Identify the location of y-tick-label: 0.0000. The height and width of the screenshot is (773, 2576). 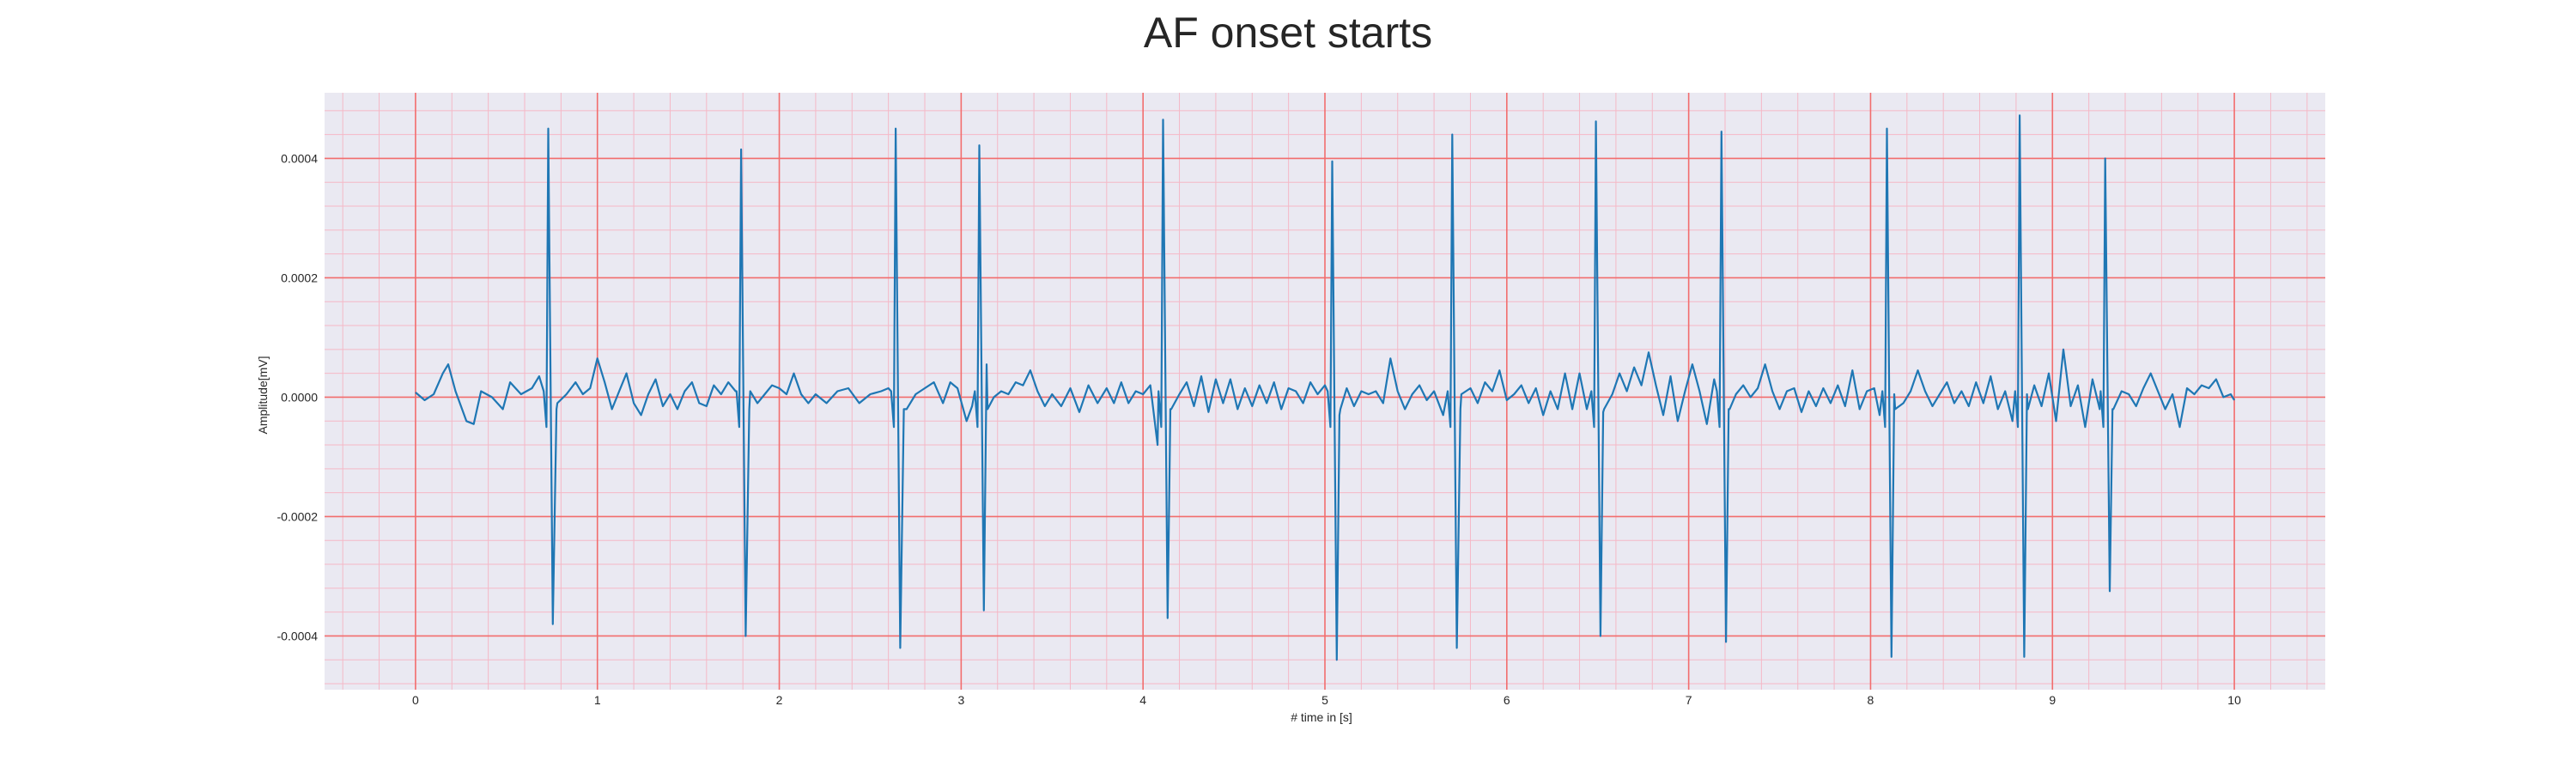
(300, 397).